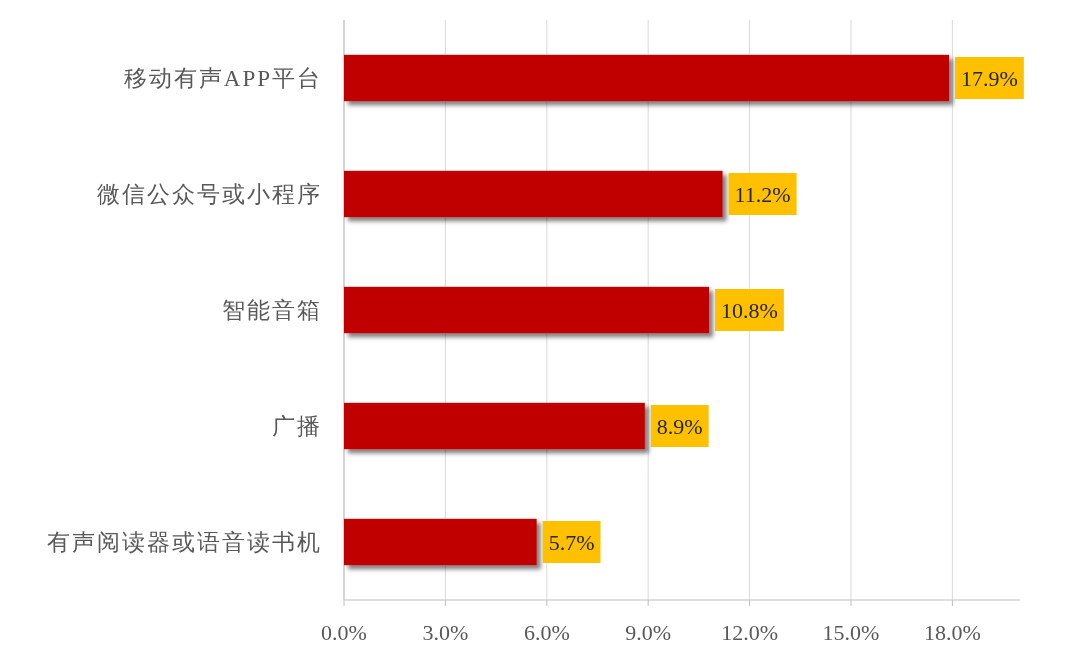 This screenshot has height=659, width=1080. What do you see at coordinates (749, 310) in the screenshot?
I see `data-label: 10.8%` at bounding box center [749, 310].